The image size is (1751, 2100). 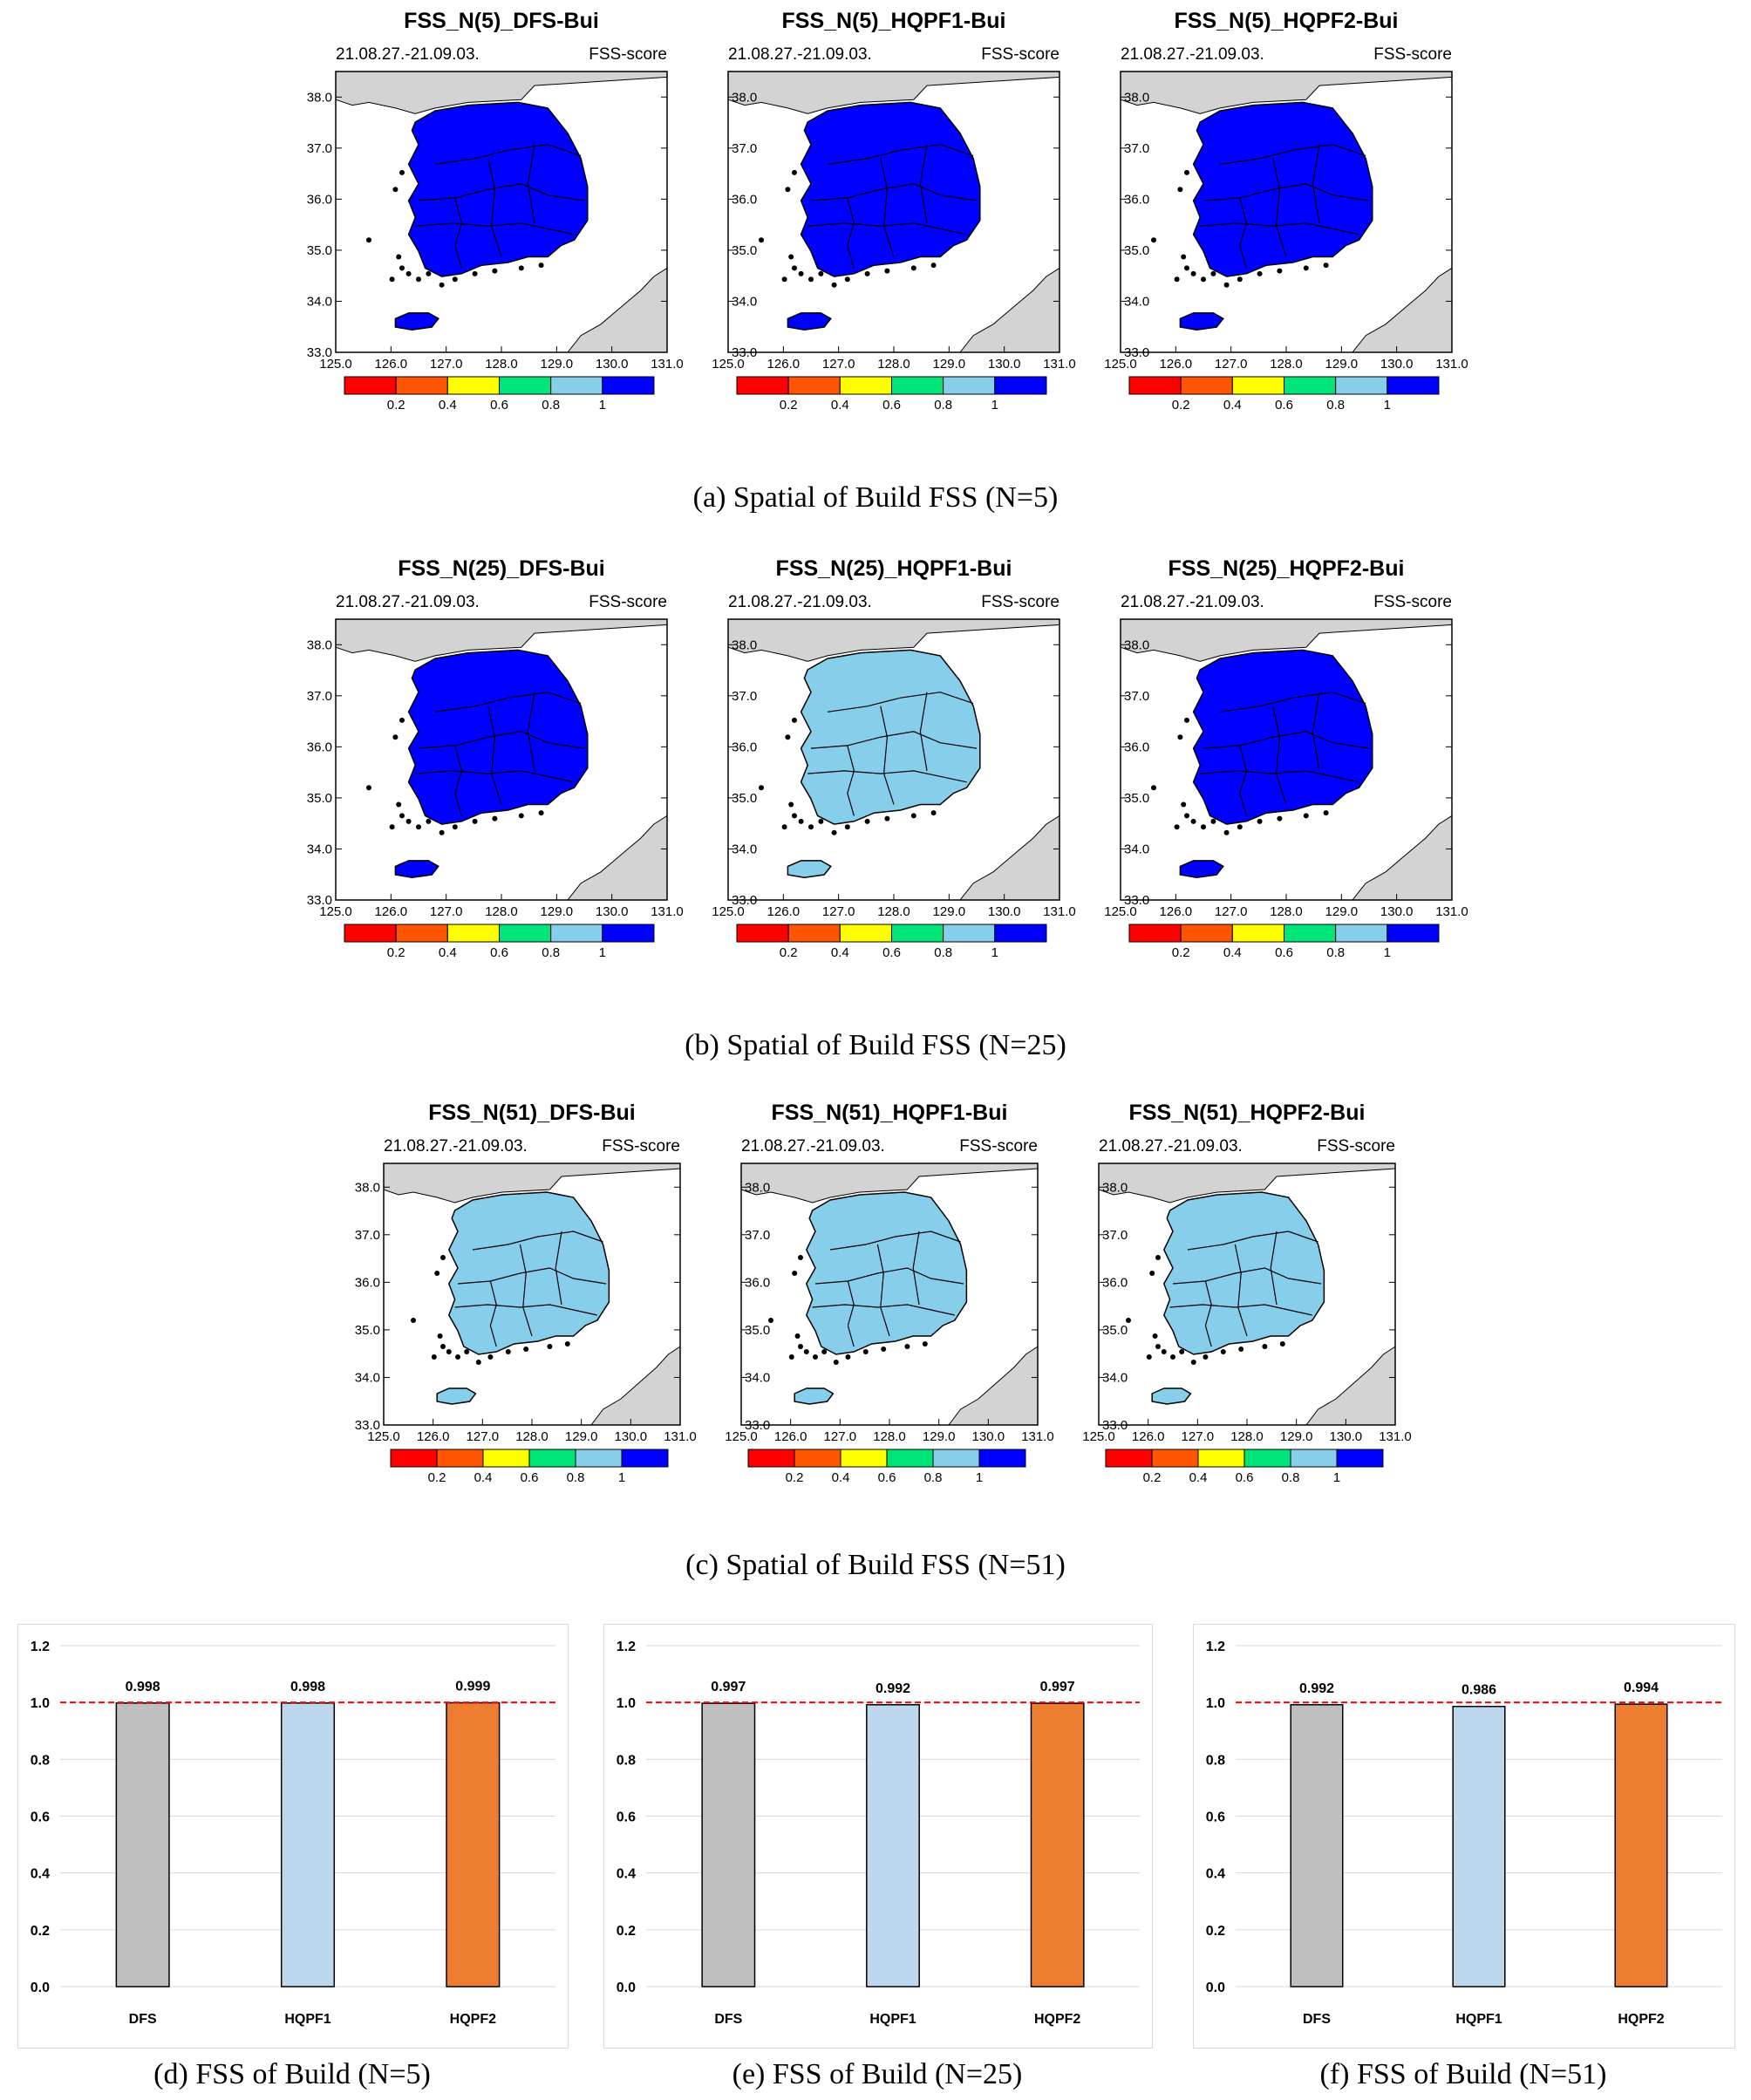 What do you see at coordinates (474, 1844) in the screenshot?
I see `bar-hqpf2` at bounding box center [474, 1844].